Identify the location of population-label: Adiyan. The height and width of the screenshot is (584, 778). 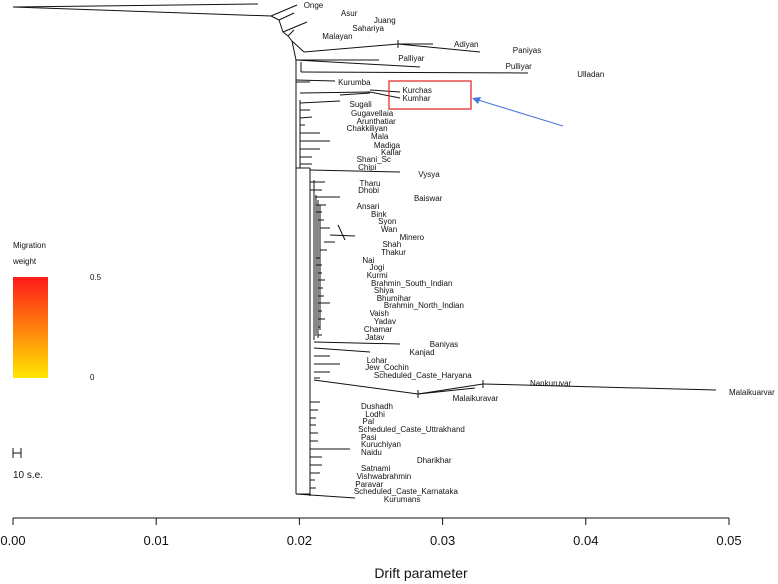
(466, 44).